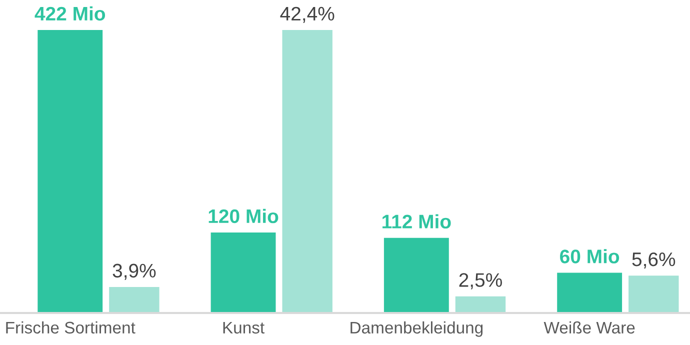  I want to click on x-tick-label: Damenbekleidung, so click(416, 329).